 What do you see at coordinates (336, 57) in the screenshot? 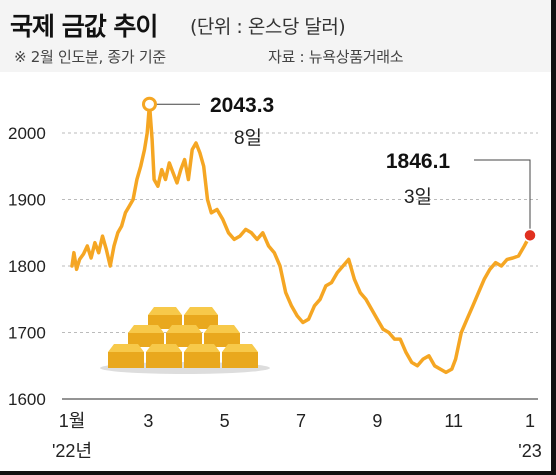
I see `source-label: 자료 : 뉴욕상품거래소` at bounding box center [336, 57].